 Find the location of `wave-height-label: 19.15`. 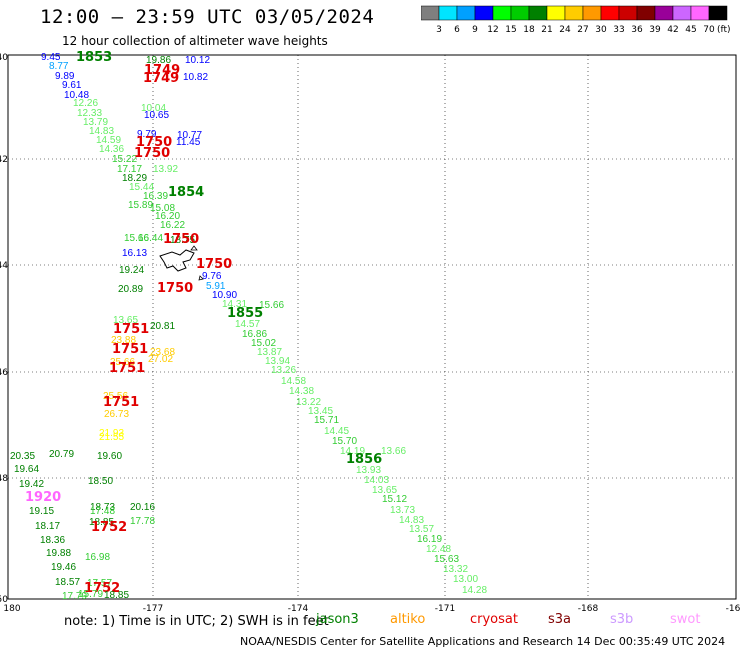

wave-height-label: 19.15 is located at coordinates (41, 511).